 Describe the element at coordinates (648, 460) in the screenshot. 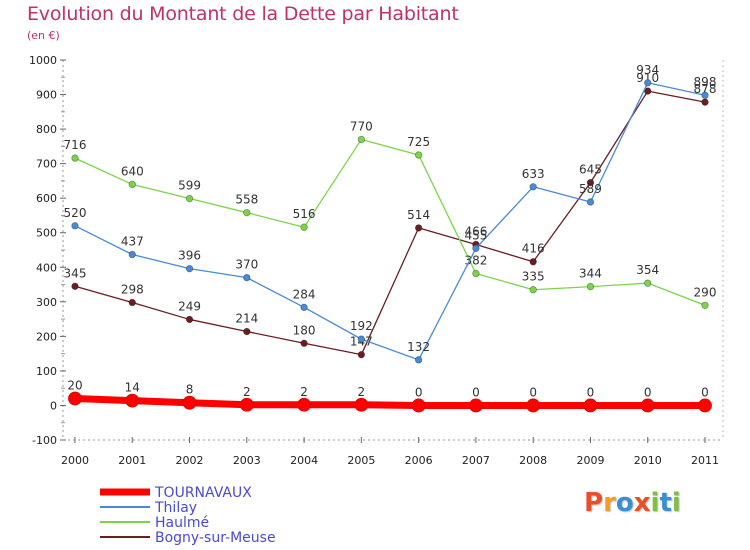

I see `x-tick-label: 2010` at that location.